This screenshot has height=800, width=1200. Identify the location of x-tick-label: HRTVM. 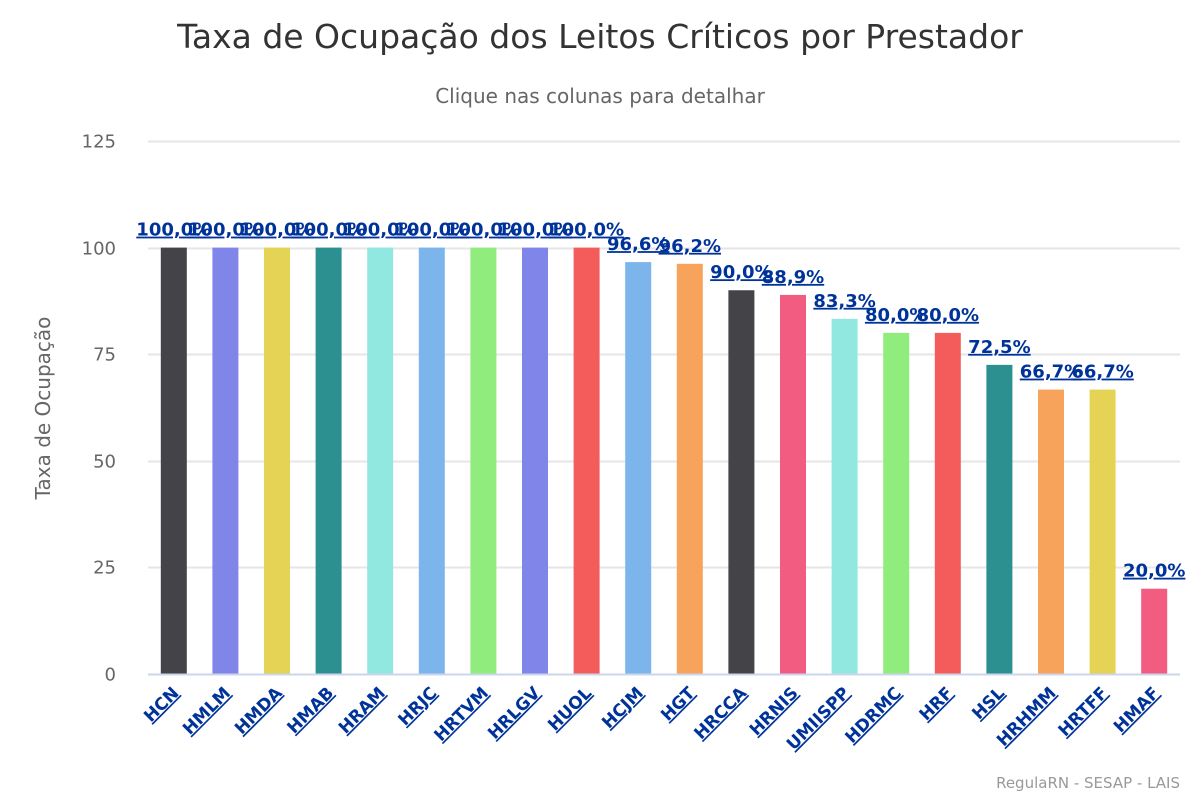
(462, 714).